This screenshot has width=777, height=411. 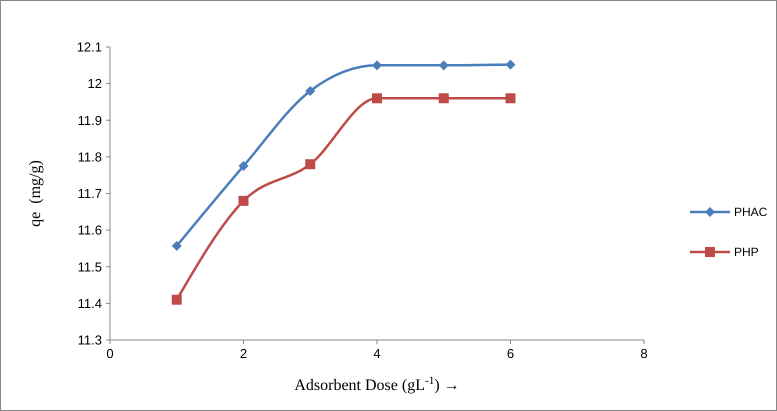 I want to click on x-tick-label: 4, so click(x=377, y=353).